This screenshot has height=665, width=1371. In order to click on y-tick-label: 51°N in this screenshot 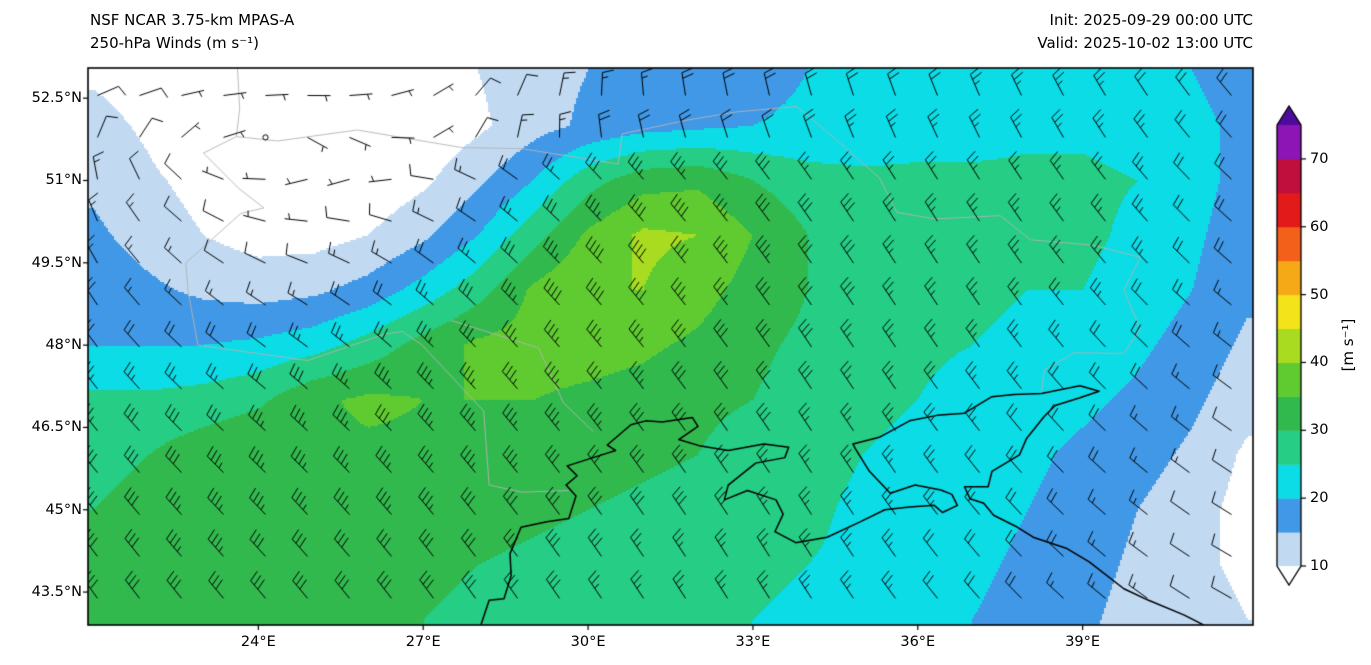, I will do `click(63, 180)`.